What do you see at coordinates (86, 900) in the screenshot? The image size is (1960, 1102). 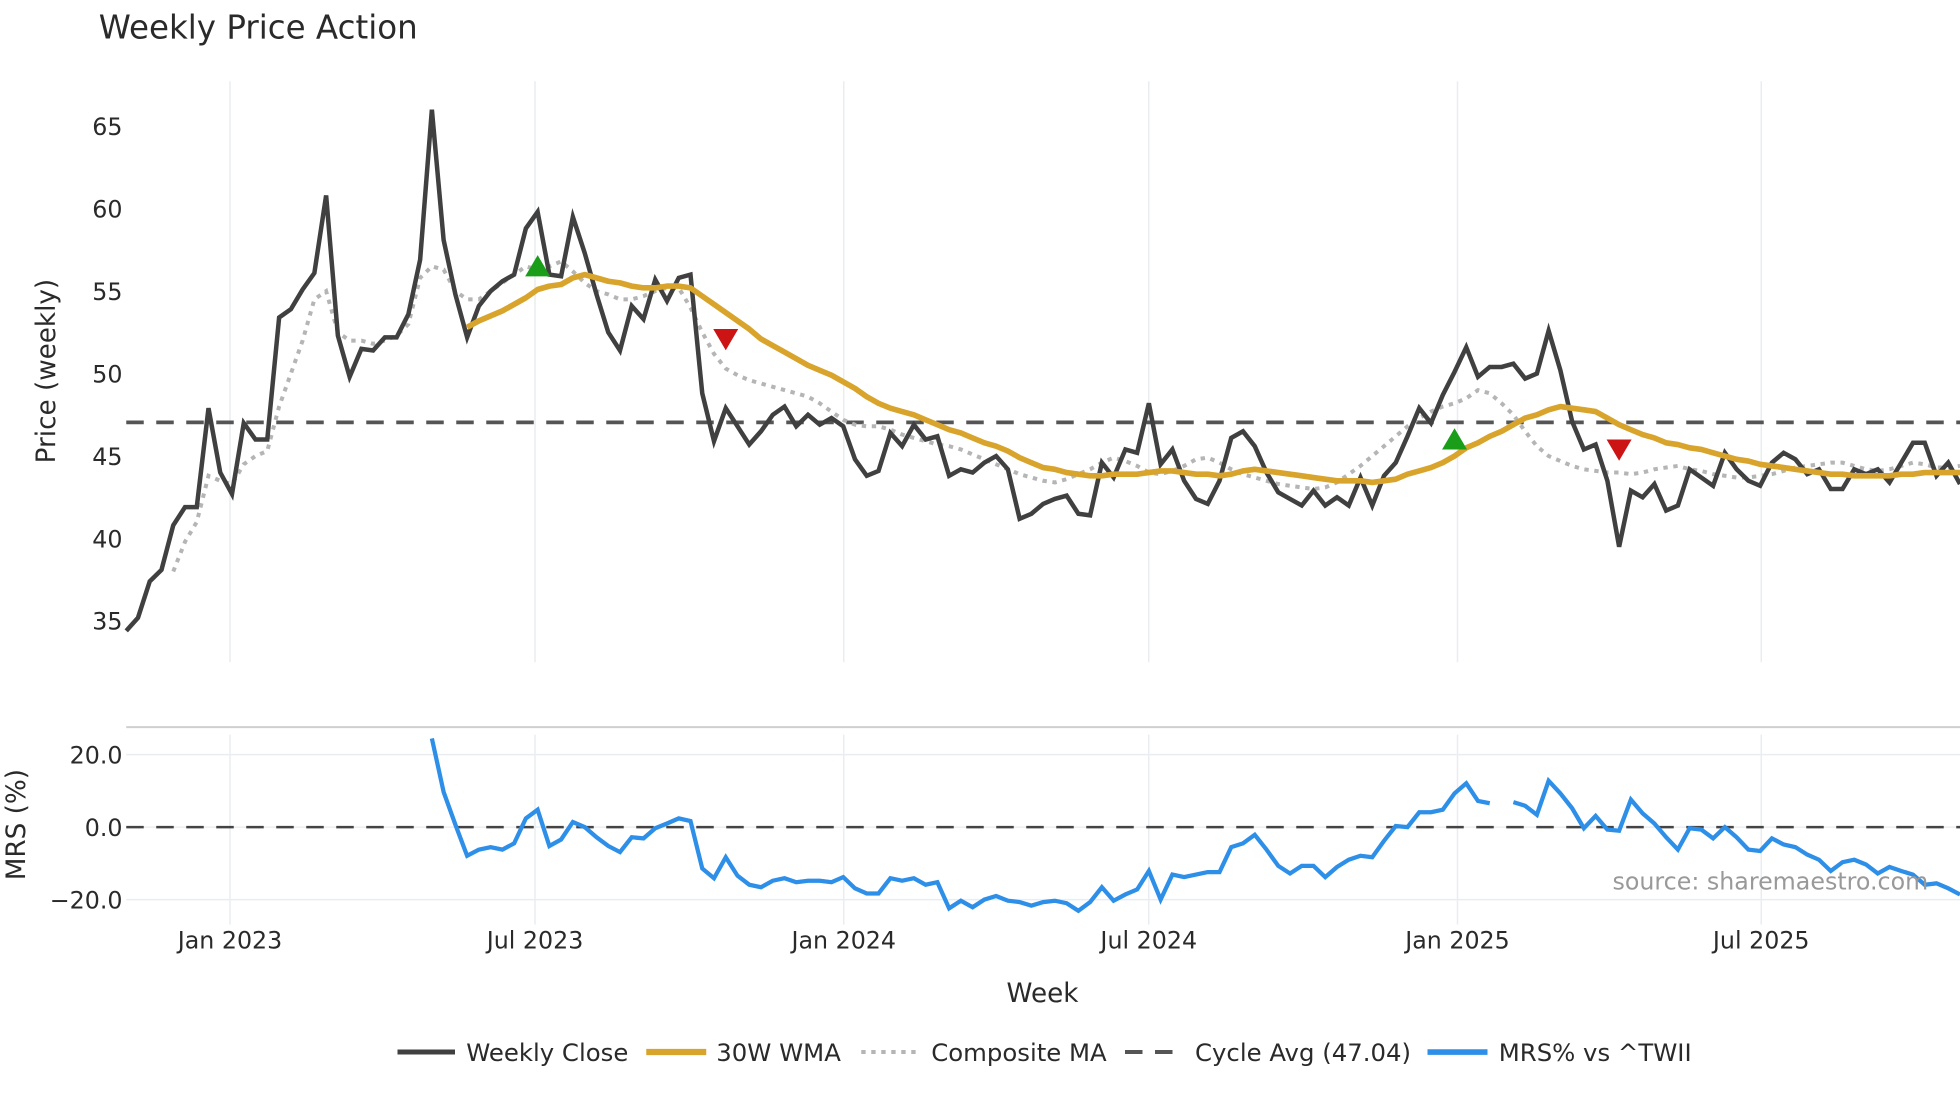 I see `mrs-tick-label: −20.0` at bounding box center [86, 900].